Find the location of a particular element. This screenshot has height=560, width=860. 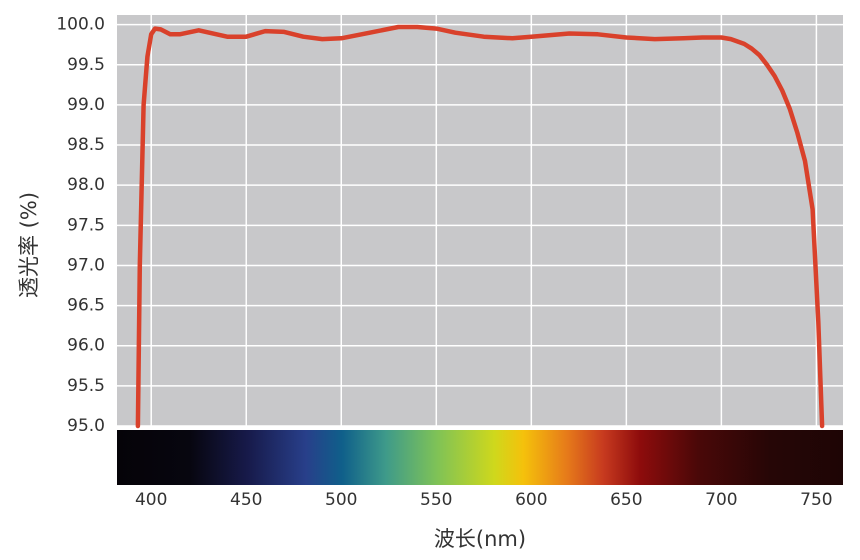

y-tick-label: 96.0 is located at coordinates (86, 346).